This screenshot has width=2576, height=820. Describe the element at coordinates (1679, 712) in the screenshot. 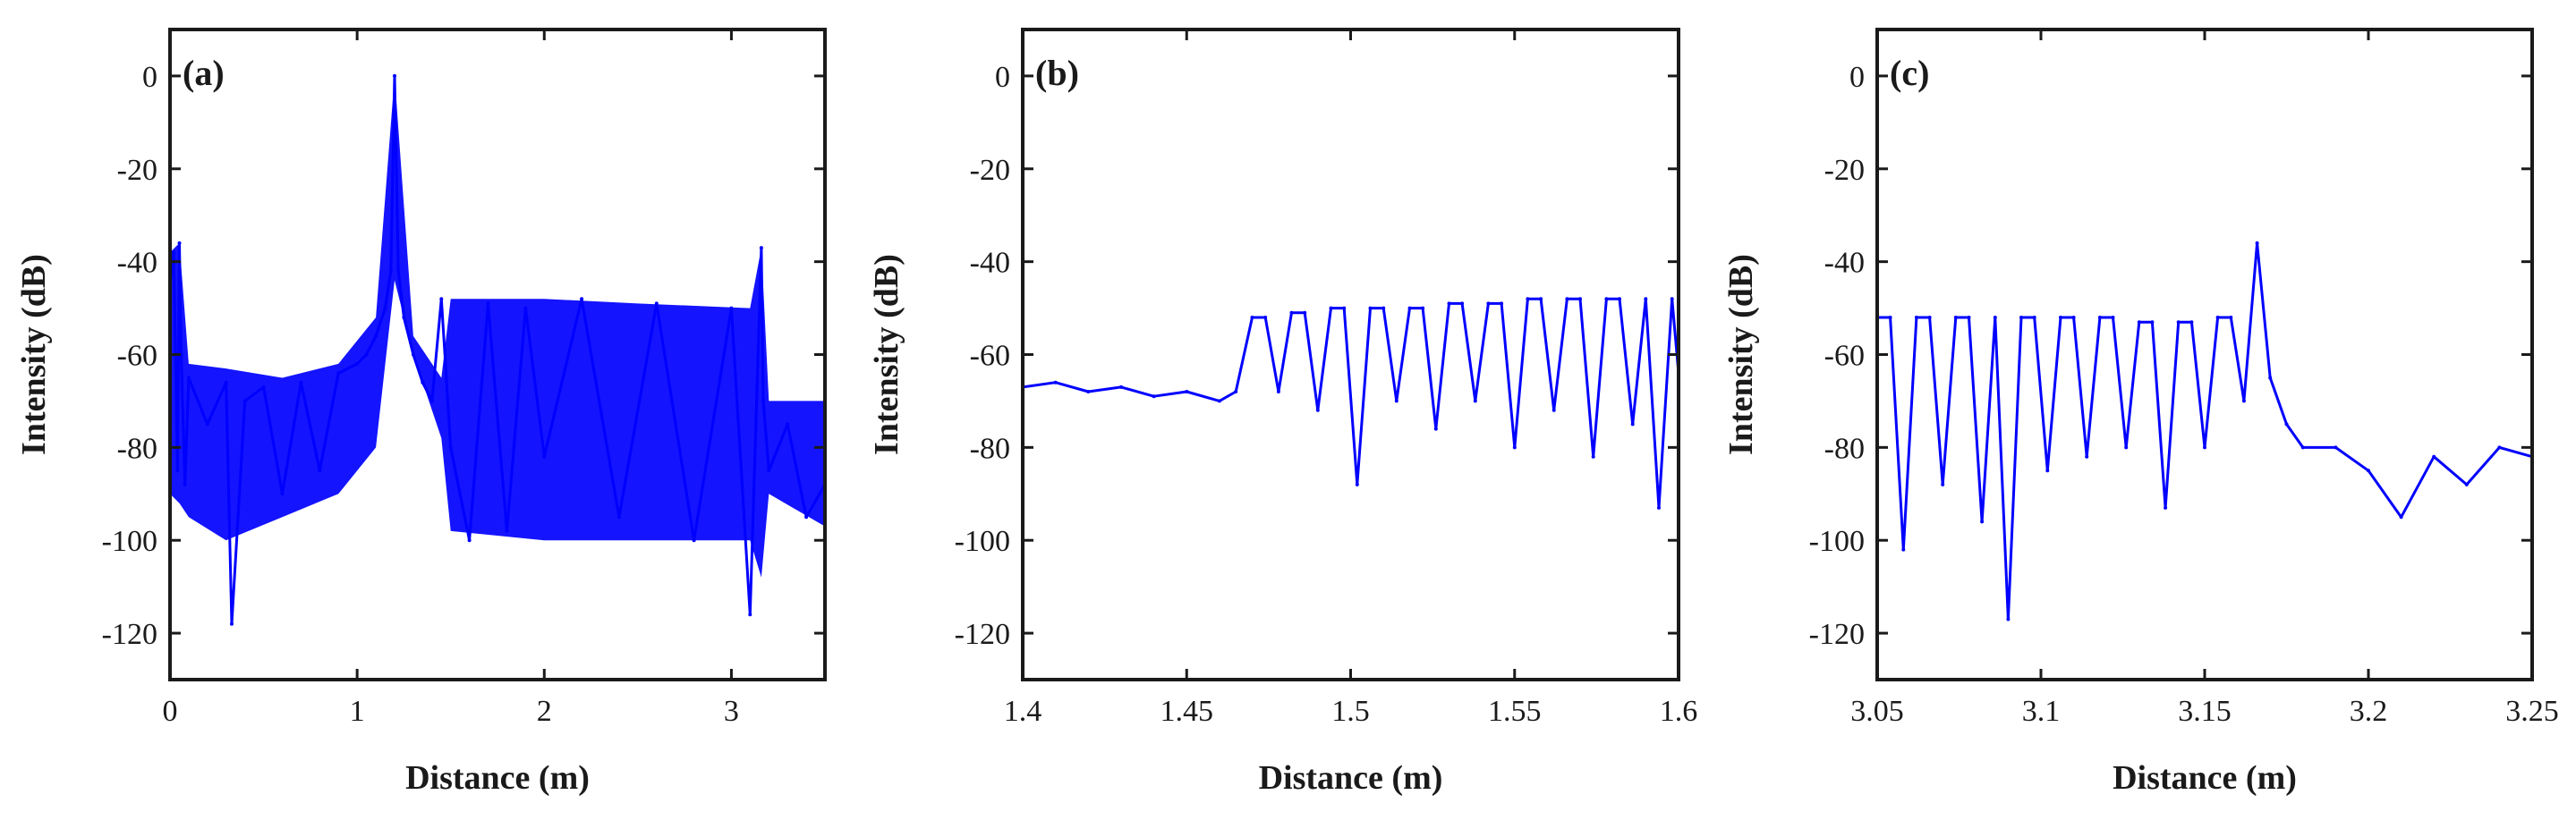

I see `x-tick-label-b-4: 1.6` at that location.